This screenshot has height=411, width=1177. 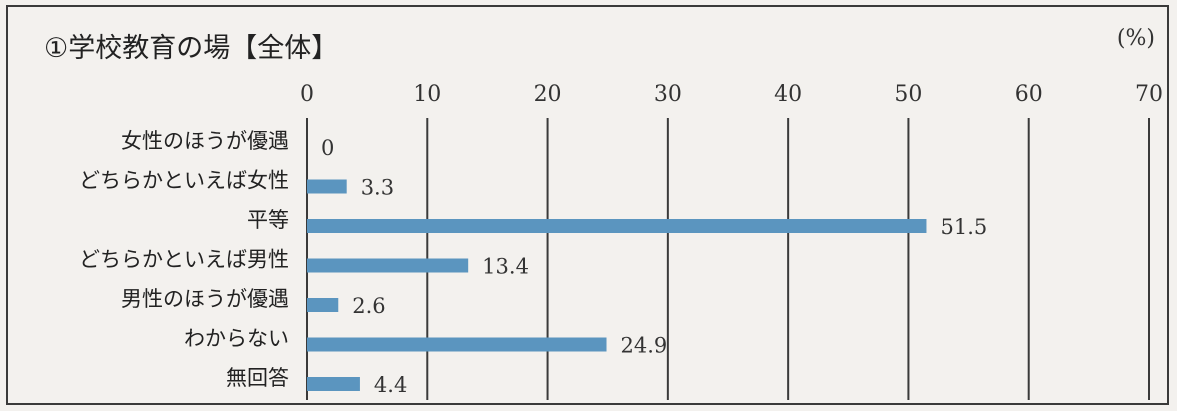 I want to click on data-label: 3.3, so click(x=377, y=188).